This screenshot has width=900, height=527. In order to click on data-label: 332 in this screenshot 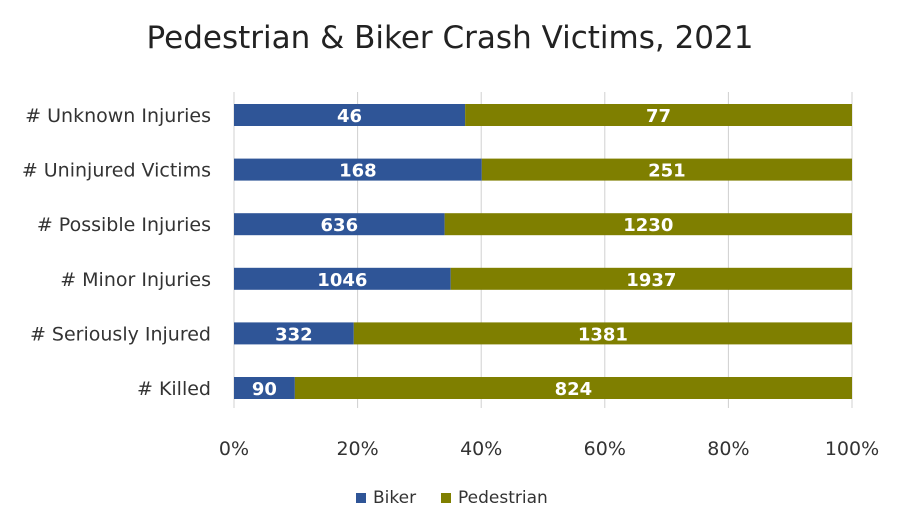, I will do `click(294, 334)`.